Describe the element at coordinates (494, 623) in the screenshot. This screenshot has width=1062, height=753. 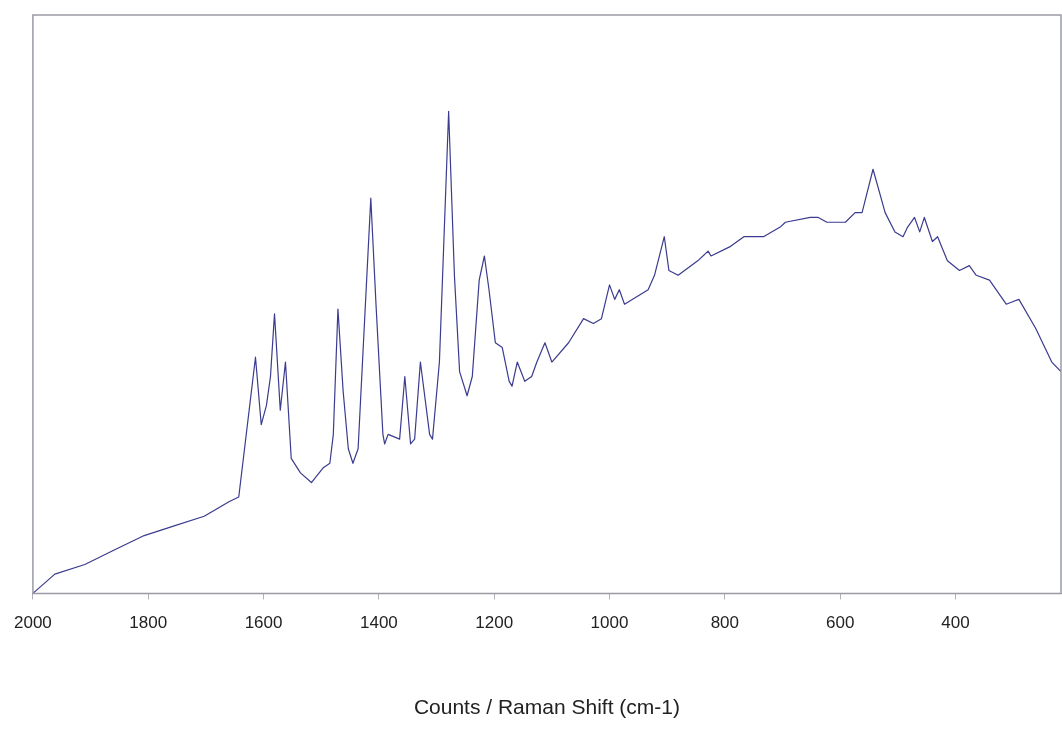
I see `x-tick-label: 1200` at that location.